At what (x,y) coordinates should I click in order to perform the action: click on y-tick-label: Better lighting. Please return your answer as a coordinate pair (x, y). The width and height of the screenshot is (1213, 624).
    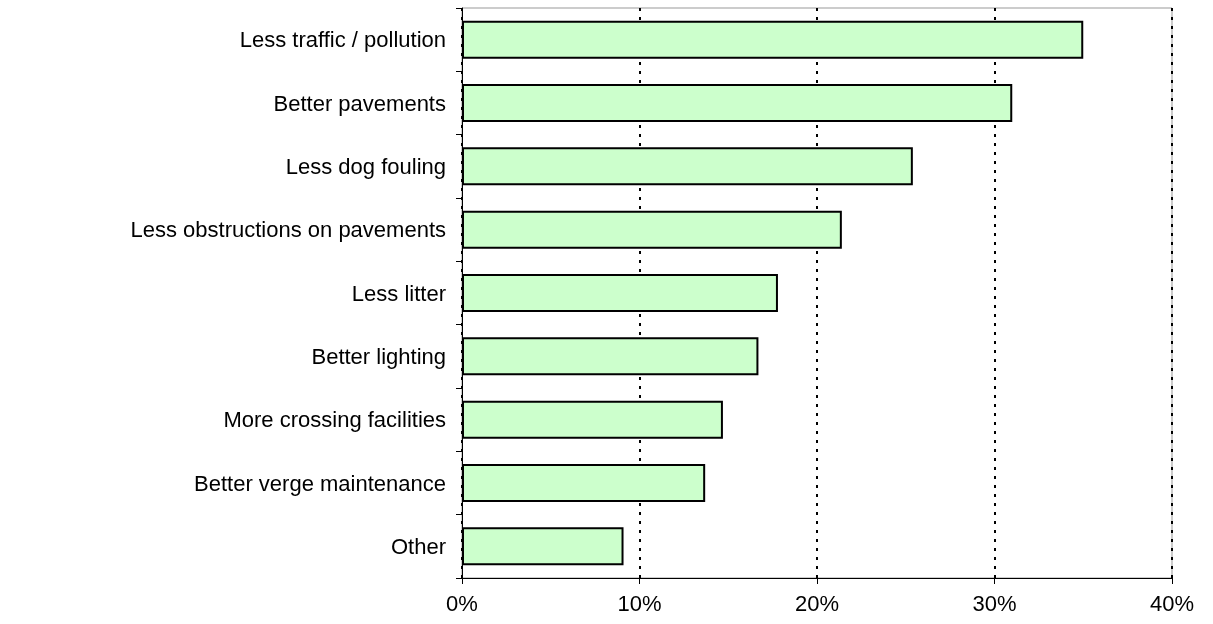
    Looking at the image, I should click on (378, 356).